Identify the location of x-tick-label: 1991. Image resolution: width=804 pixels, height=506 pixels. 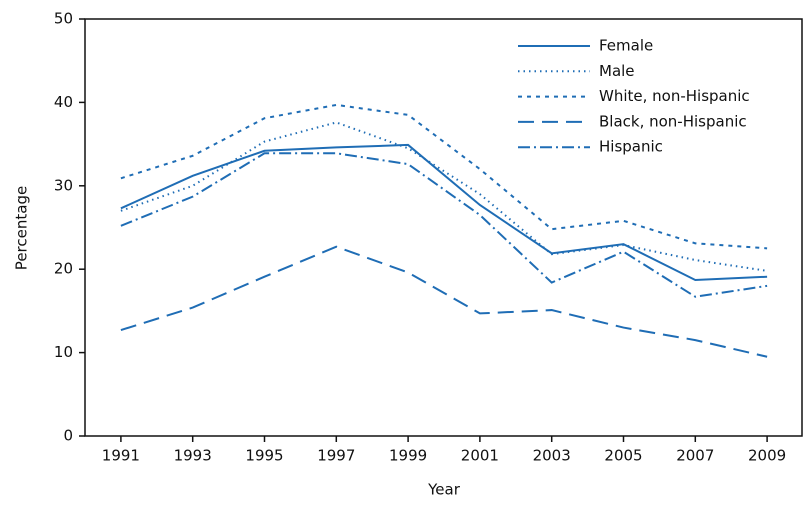
(121, 456).